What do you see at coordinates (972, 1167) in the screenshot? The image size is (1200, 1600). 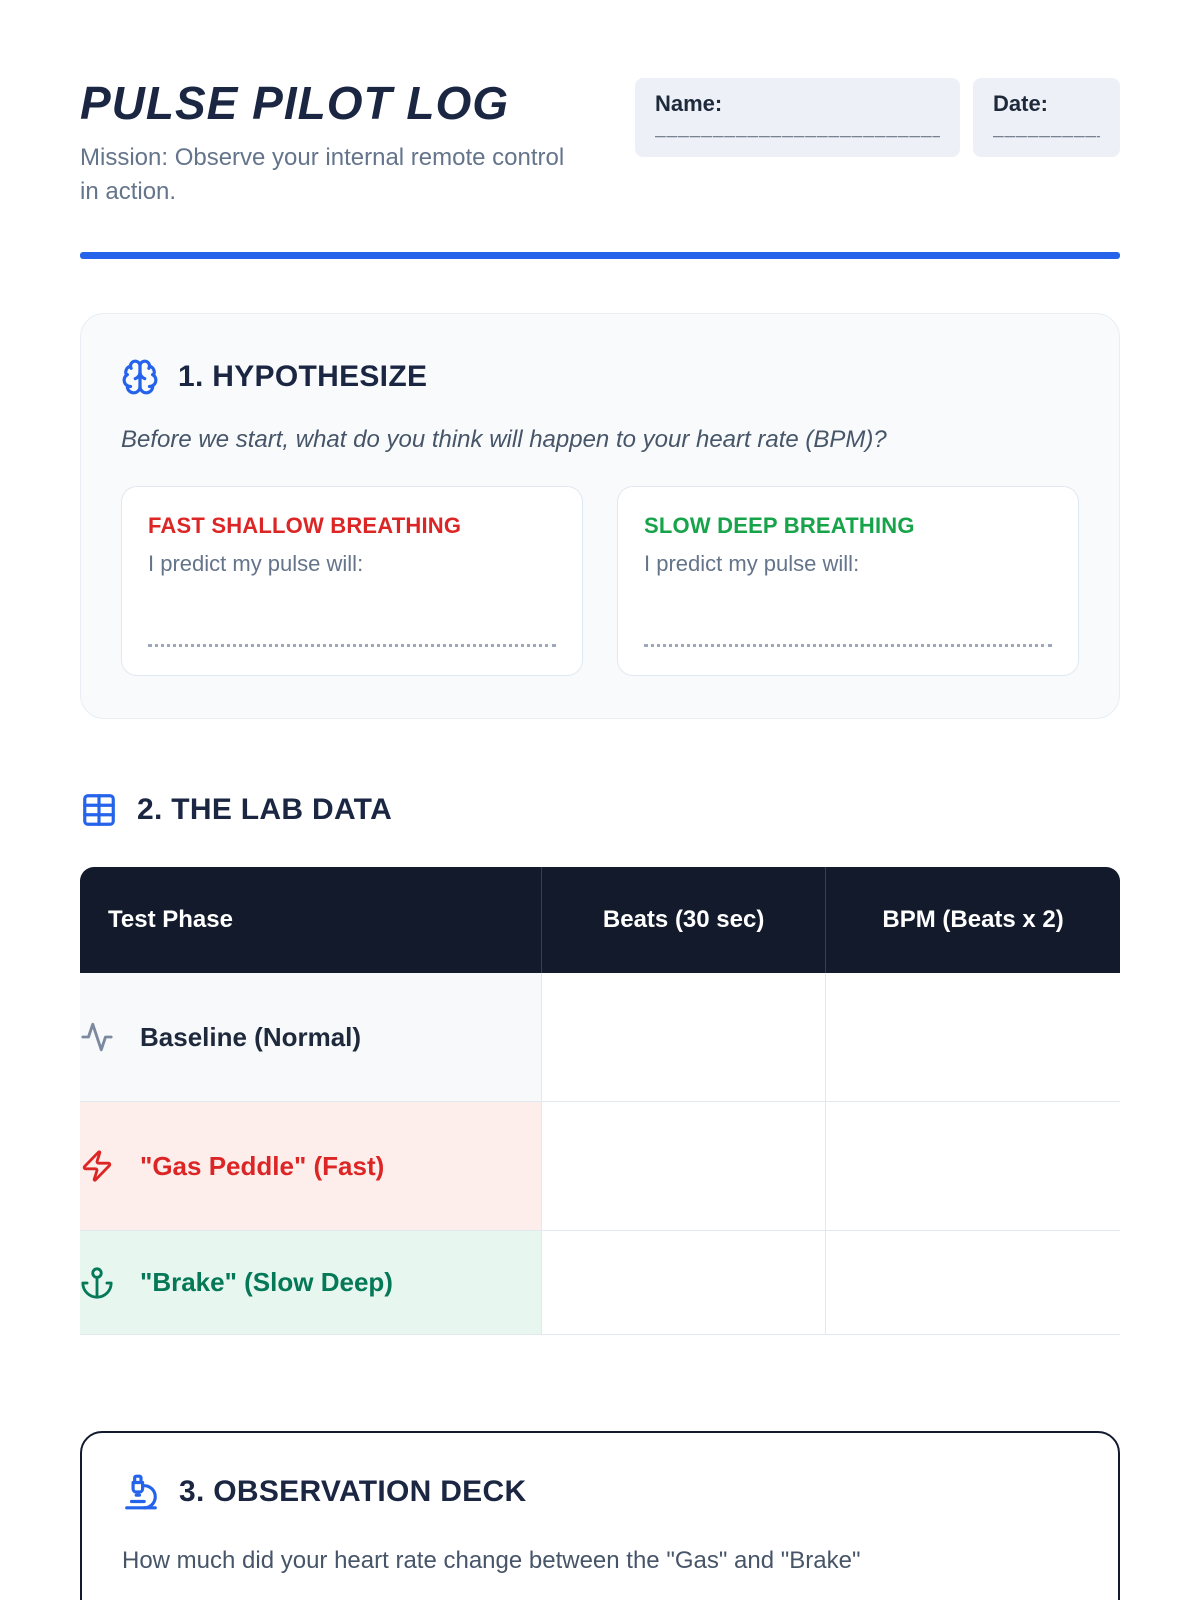 I see `bpm-cell-gas` at bounding box center [972, 1167].